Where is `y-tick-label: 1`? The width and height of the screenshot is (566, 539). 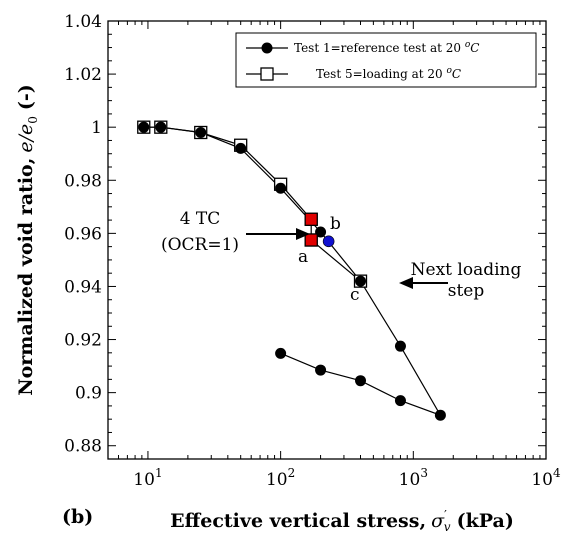
y-tick-label: 1 is located at coordinates (96, 128).